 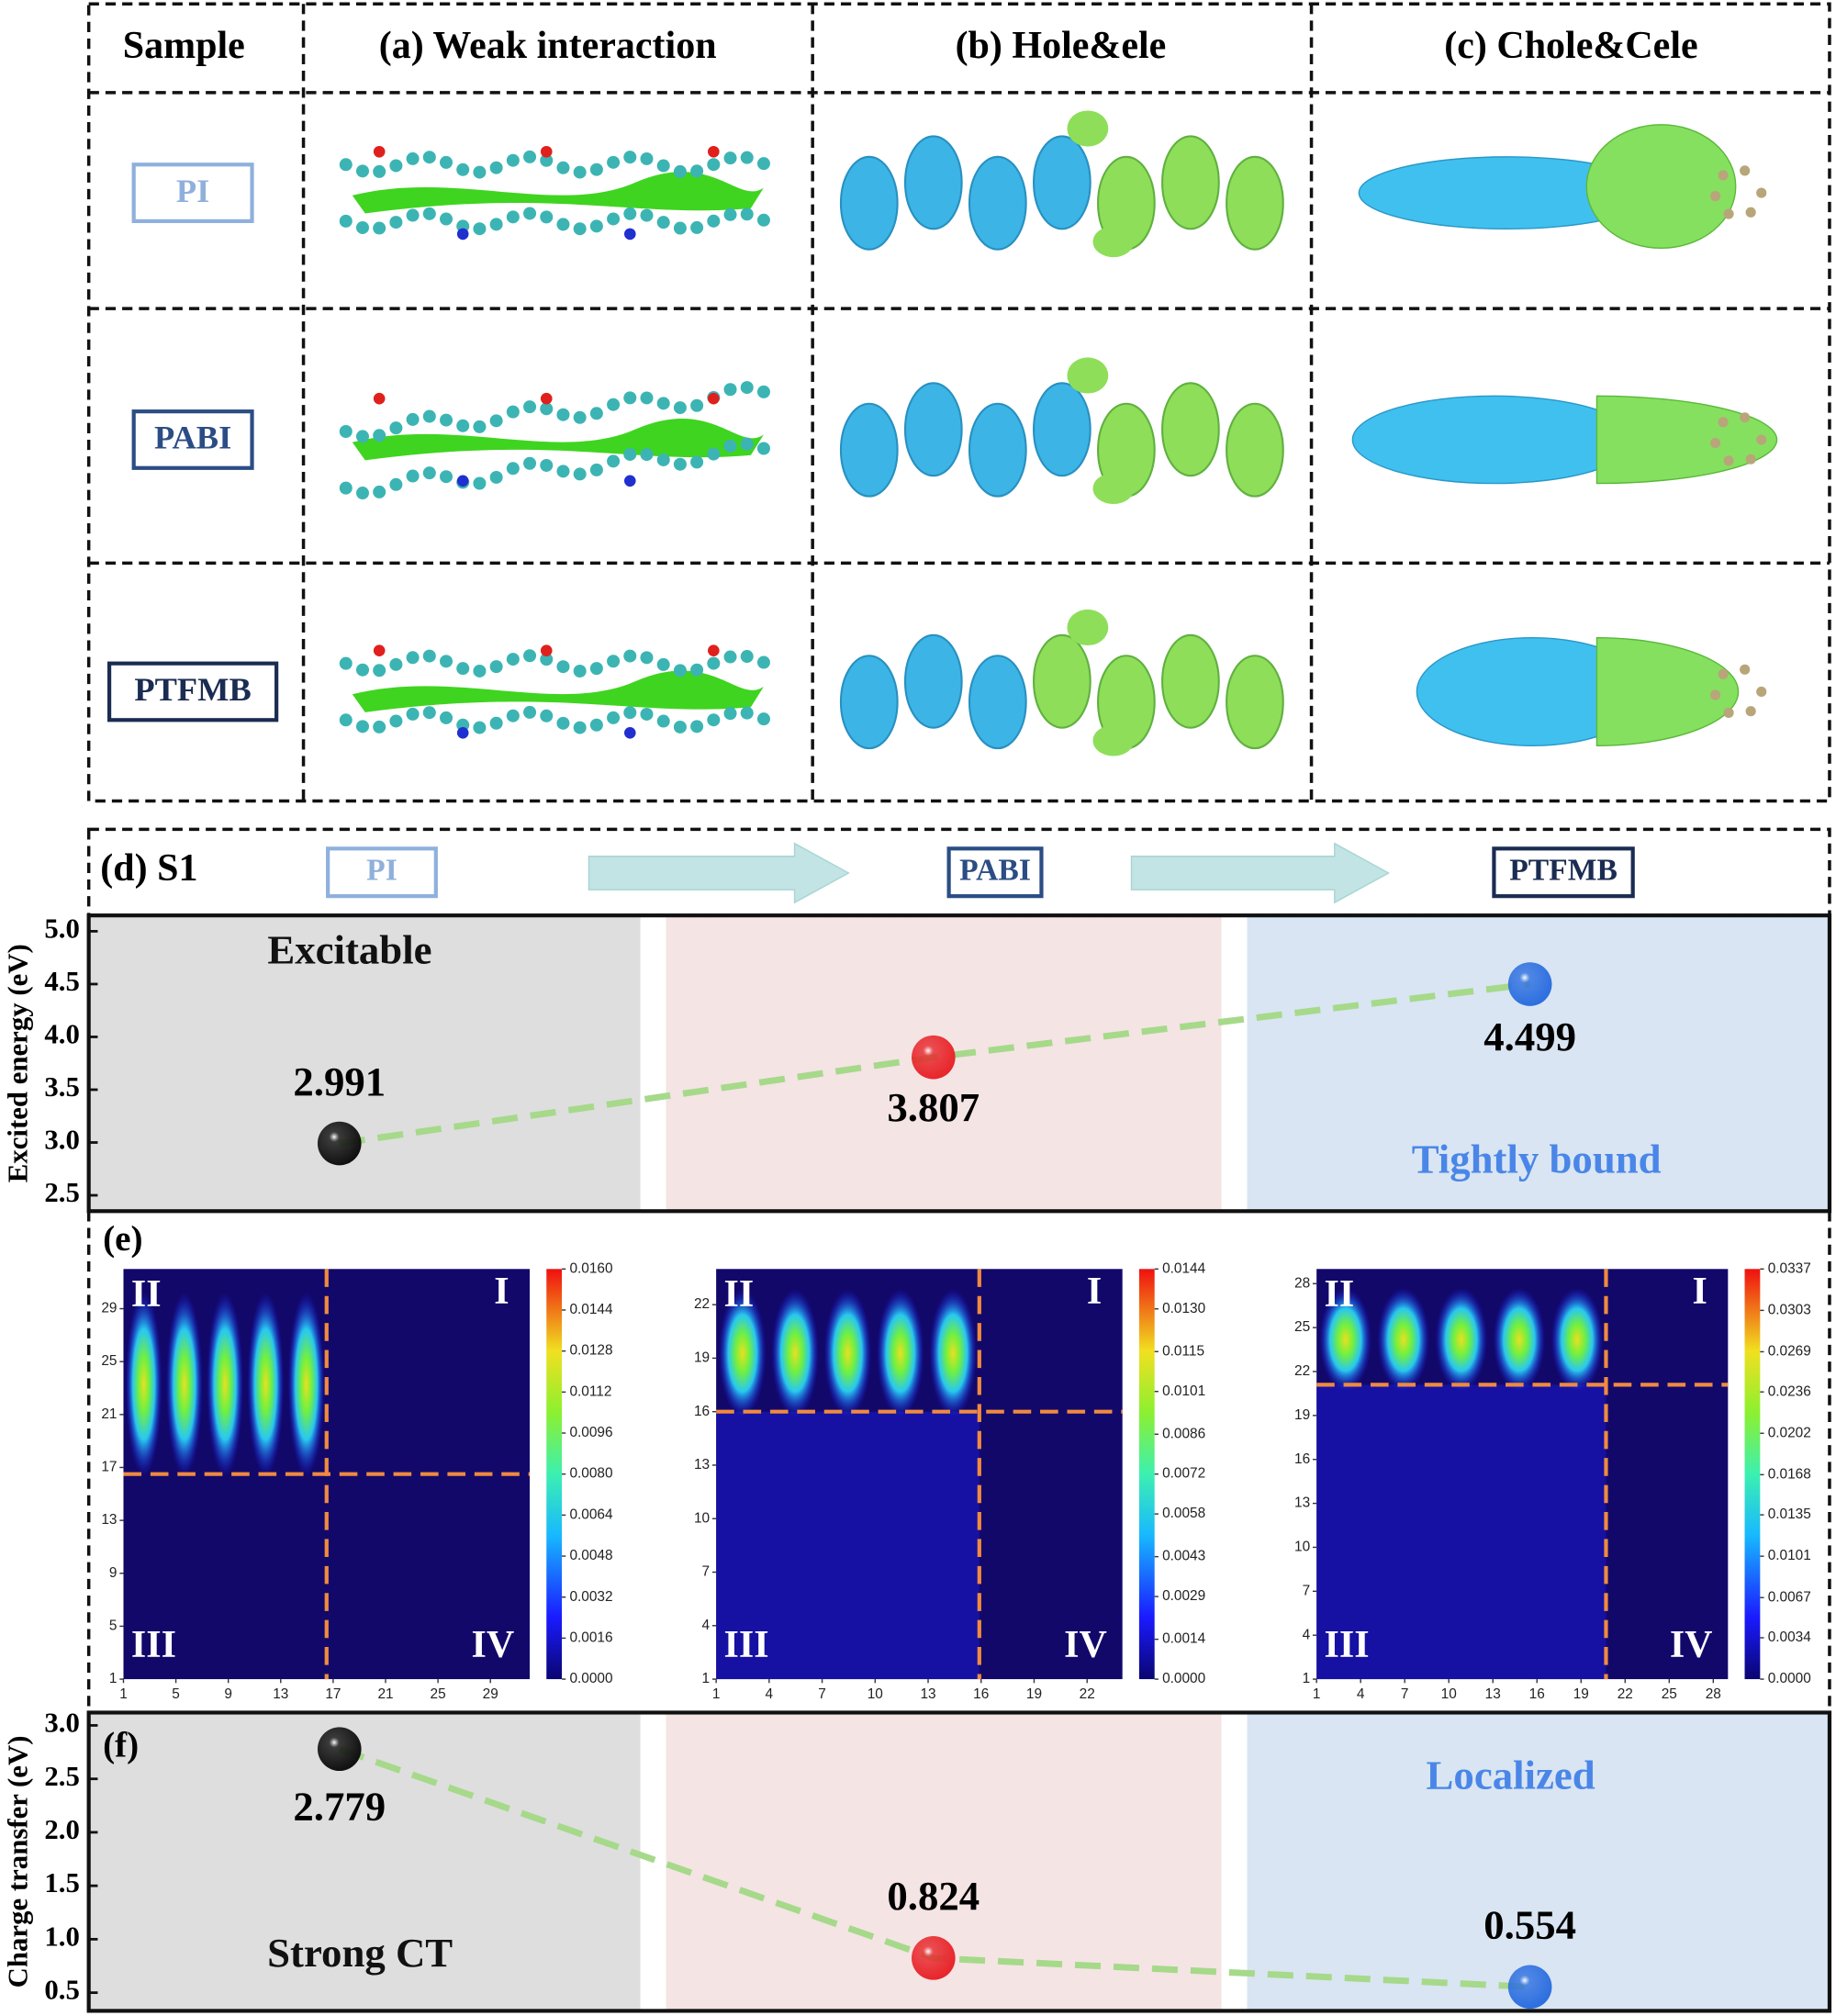 I want to click on colorbar, so click(x=554, y=1474).